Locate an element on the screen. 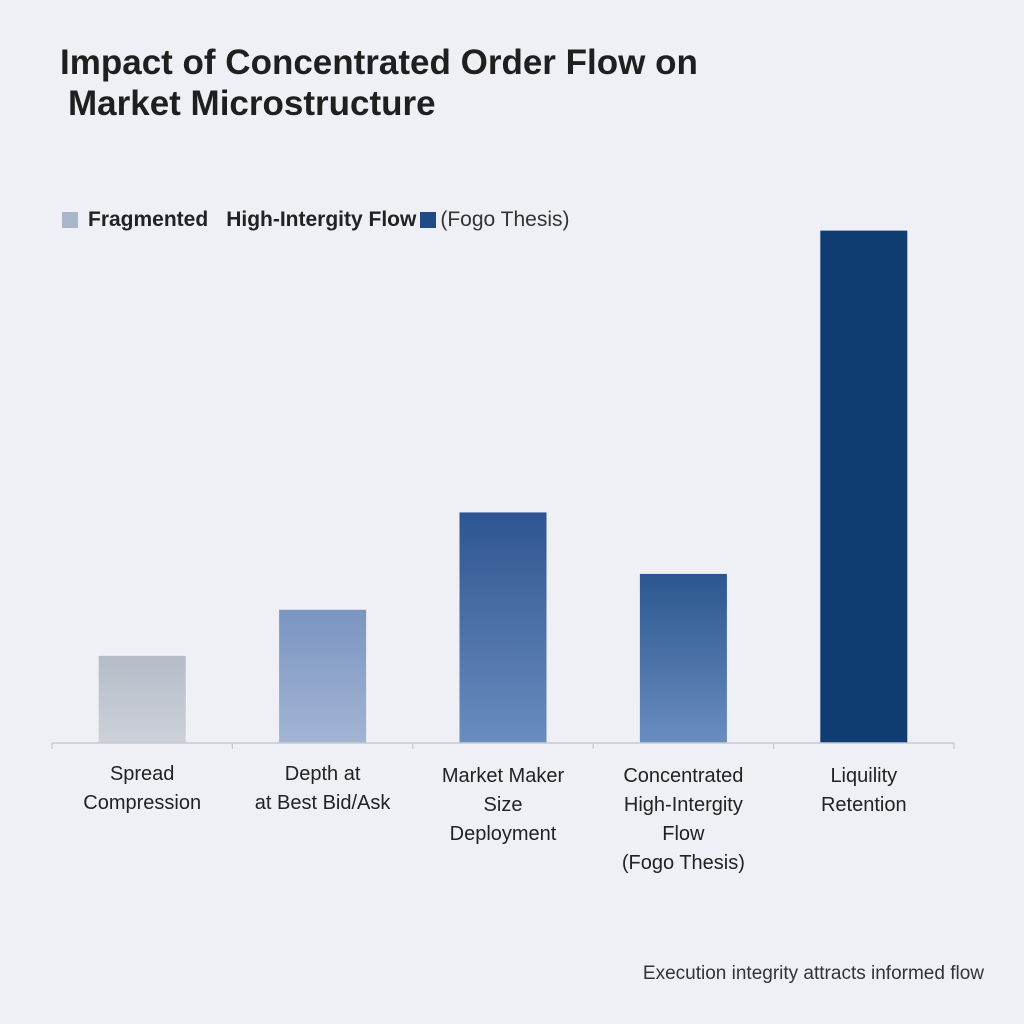  chart-title-line-2: Market Microstructure is located at coordinates (252, 103).